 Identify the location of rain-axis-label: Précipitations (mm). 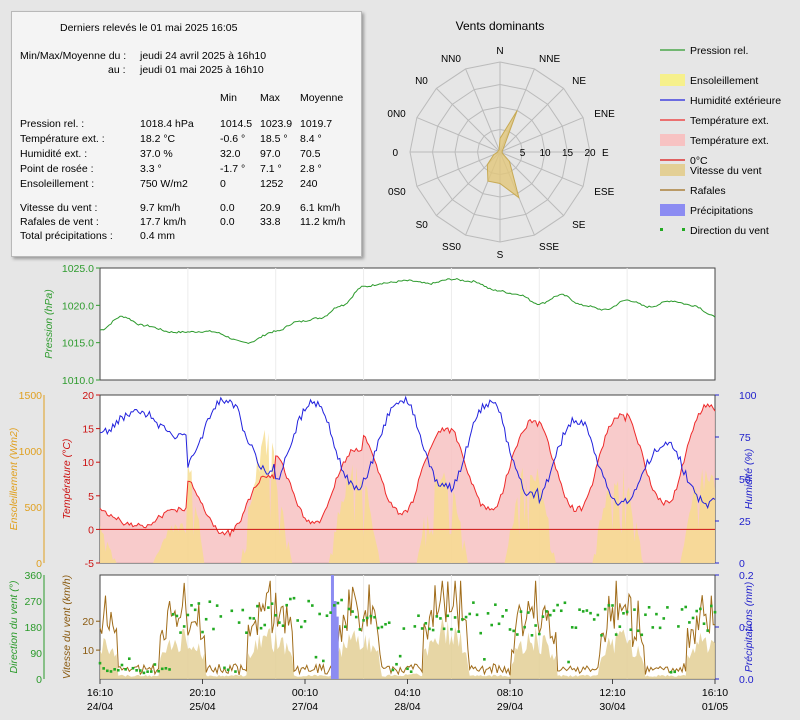
(749, 627).